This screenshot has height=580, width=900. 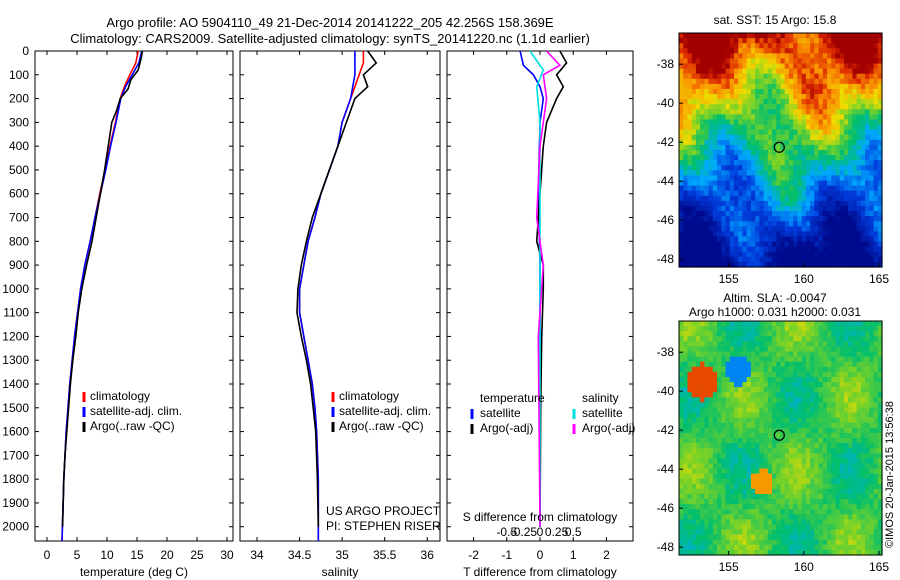 What do you see at coordinates (134, 572) in the screenshot?
I see `x-axis-label: temperature (deg C)` at bounding box center [134, 572].